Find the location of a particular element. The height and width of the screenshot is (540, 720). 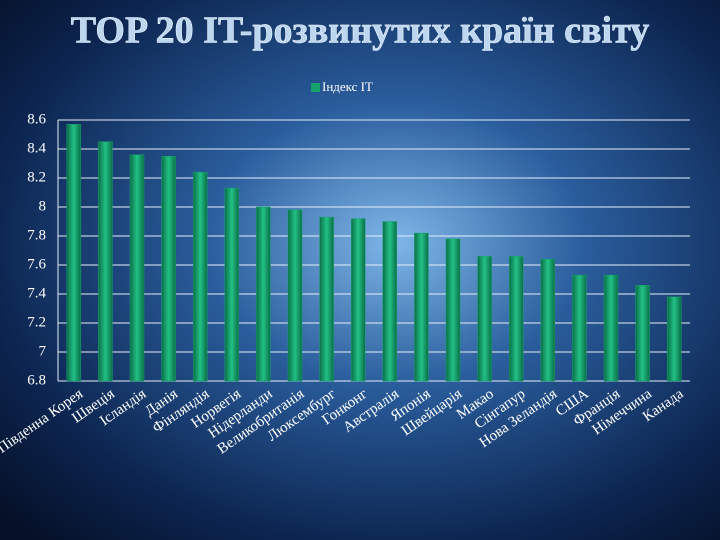

y-tick-label: 7.2 is located at coordinates (36, 322).